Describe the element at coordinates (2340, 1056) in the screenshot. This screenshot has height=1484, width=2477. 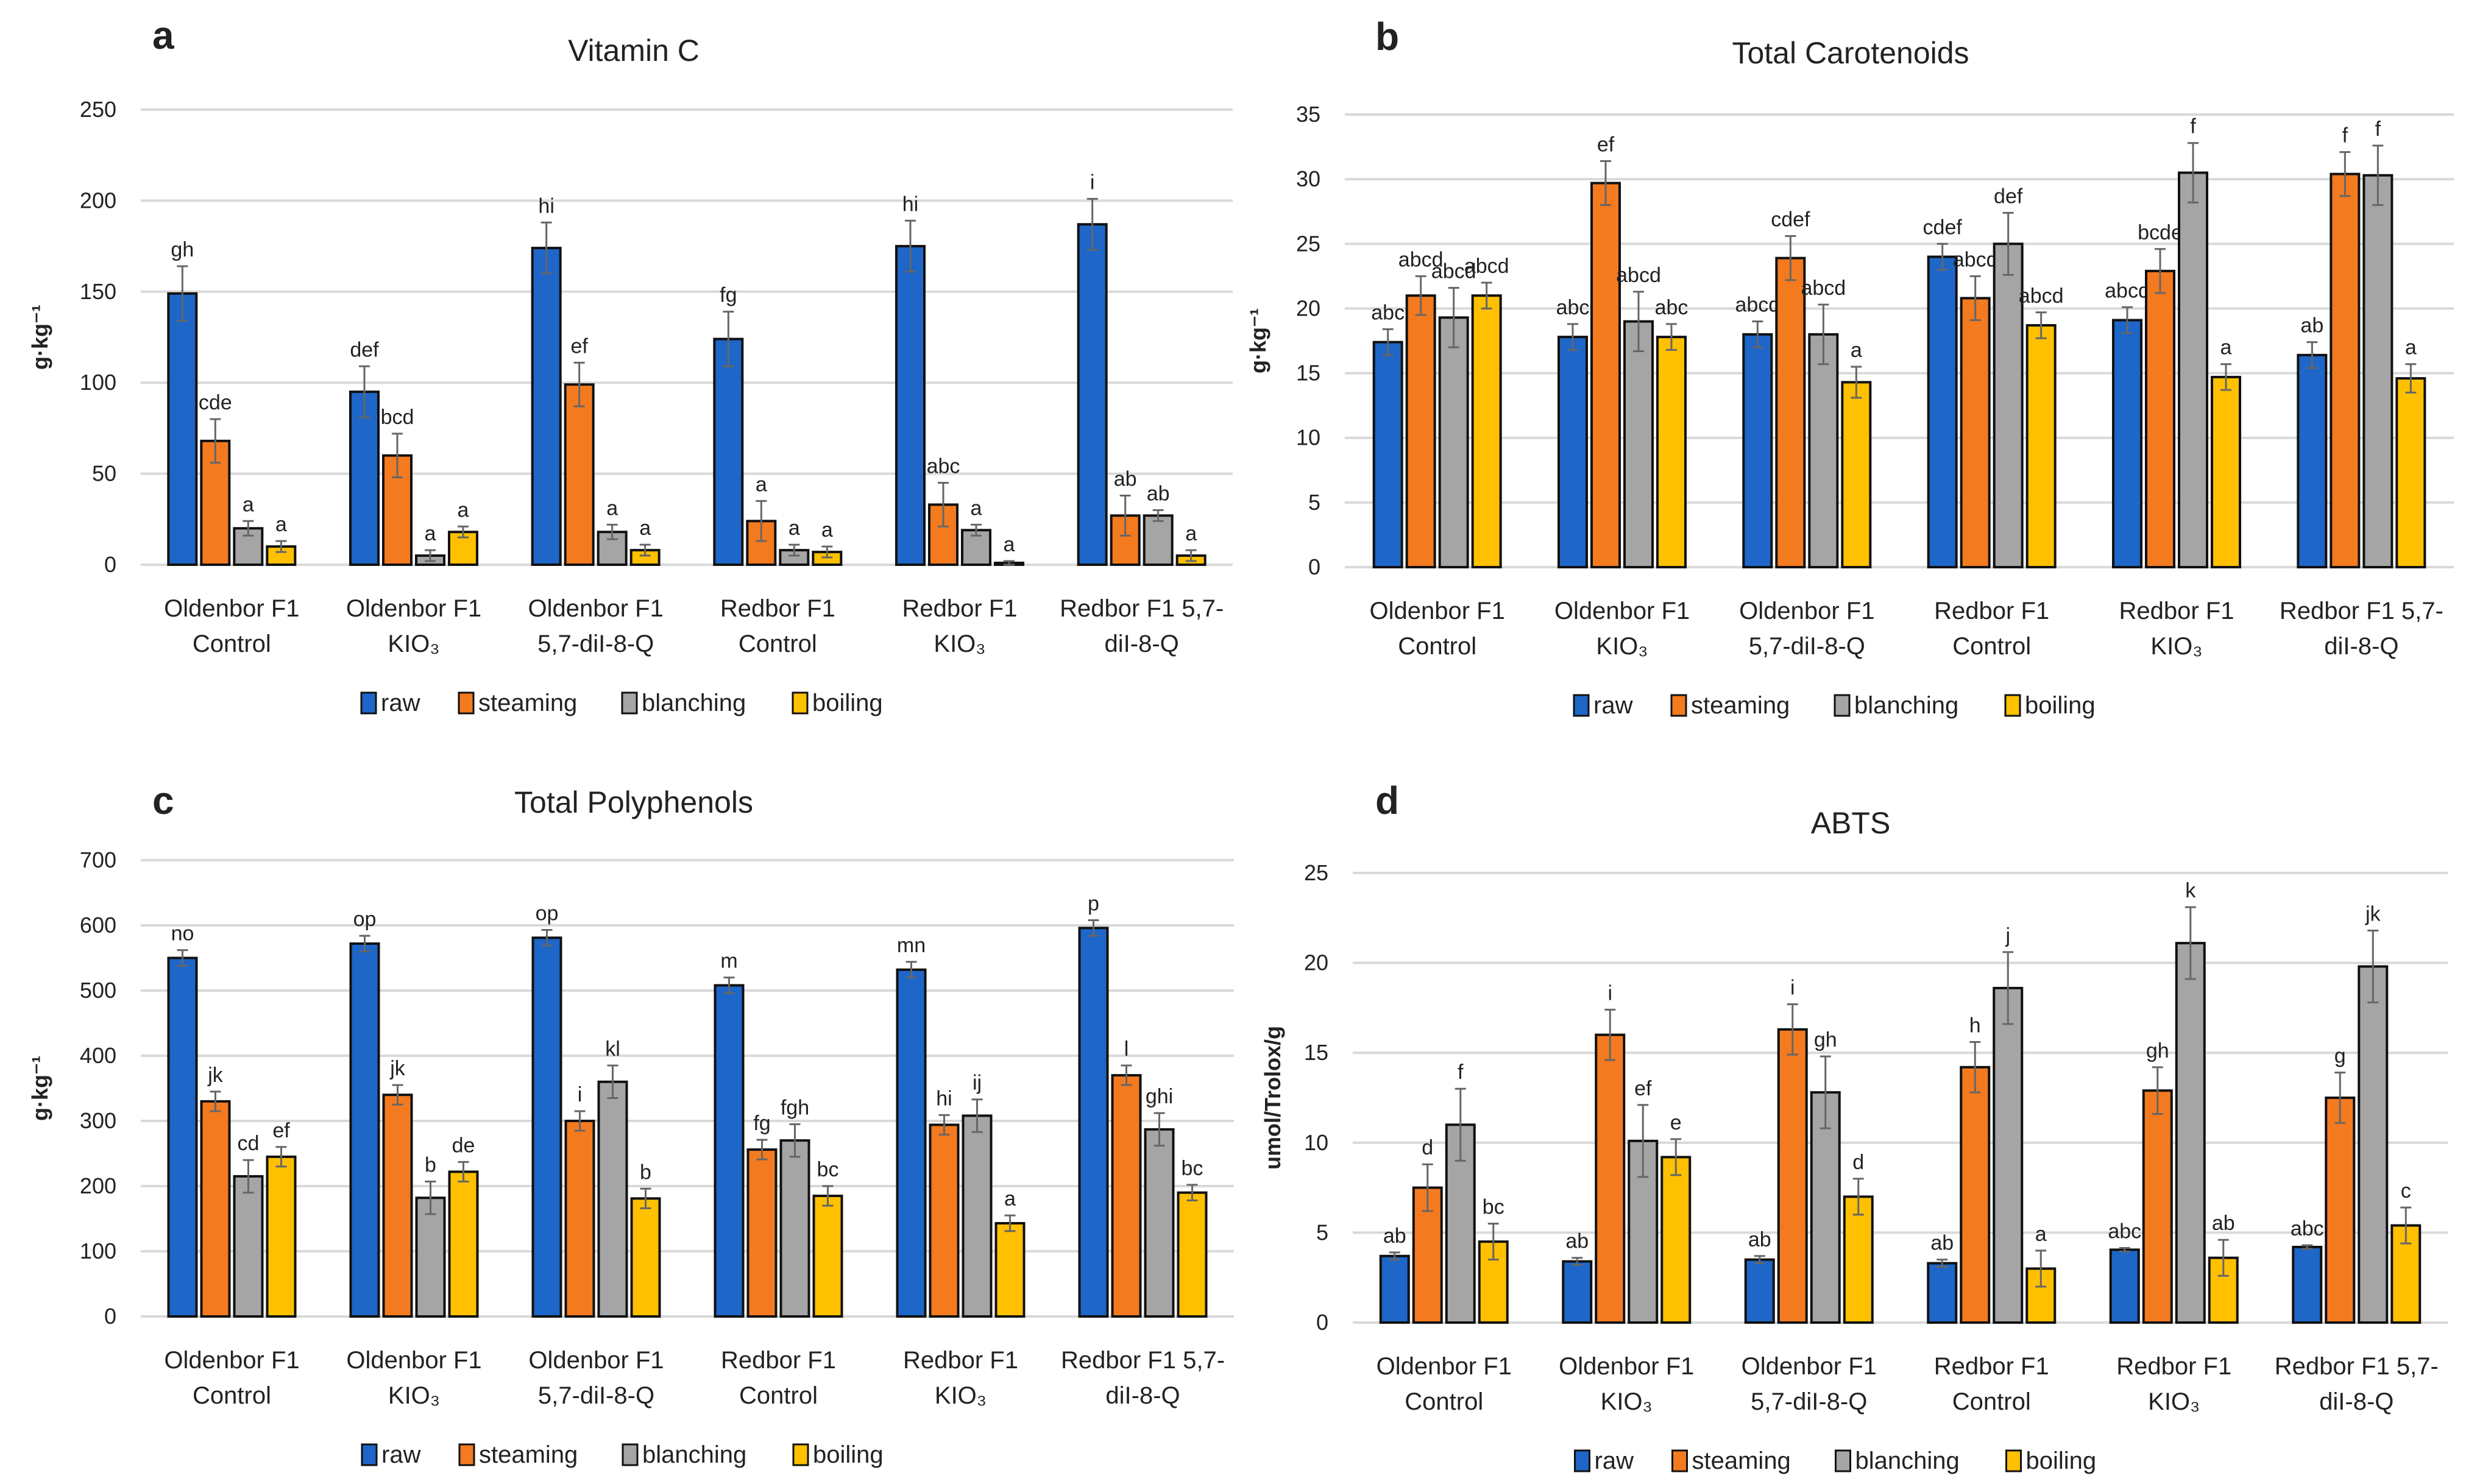
I see `significance-letter: g` at that location.